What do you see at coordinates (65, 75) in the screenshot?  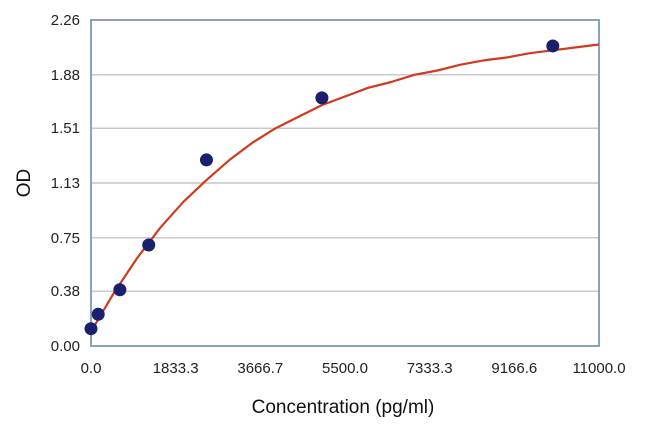 I see `y-tick-label: 1.88` at bounding box center [65, 75].